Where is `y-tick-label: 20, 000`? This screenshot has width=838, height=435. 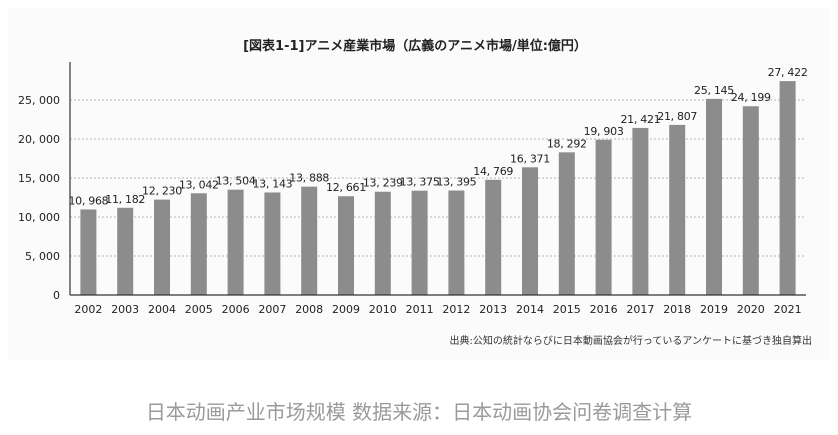 y-tick-label: 20, 000 is located at coordinates (39, 139).